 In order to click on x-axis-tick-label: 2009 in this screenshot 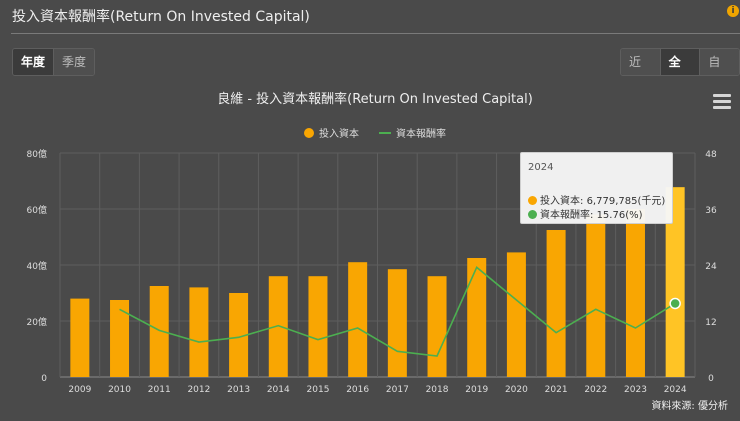, I will do `click(79, 390)`.